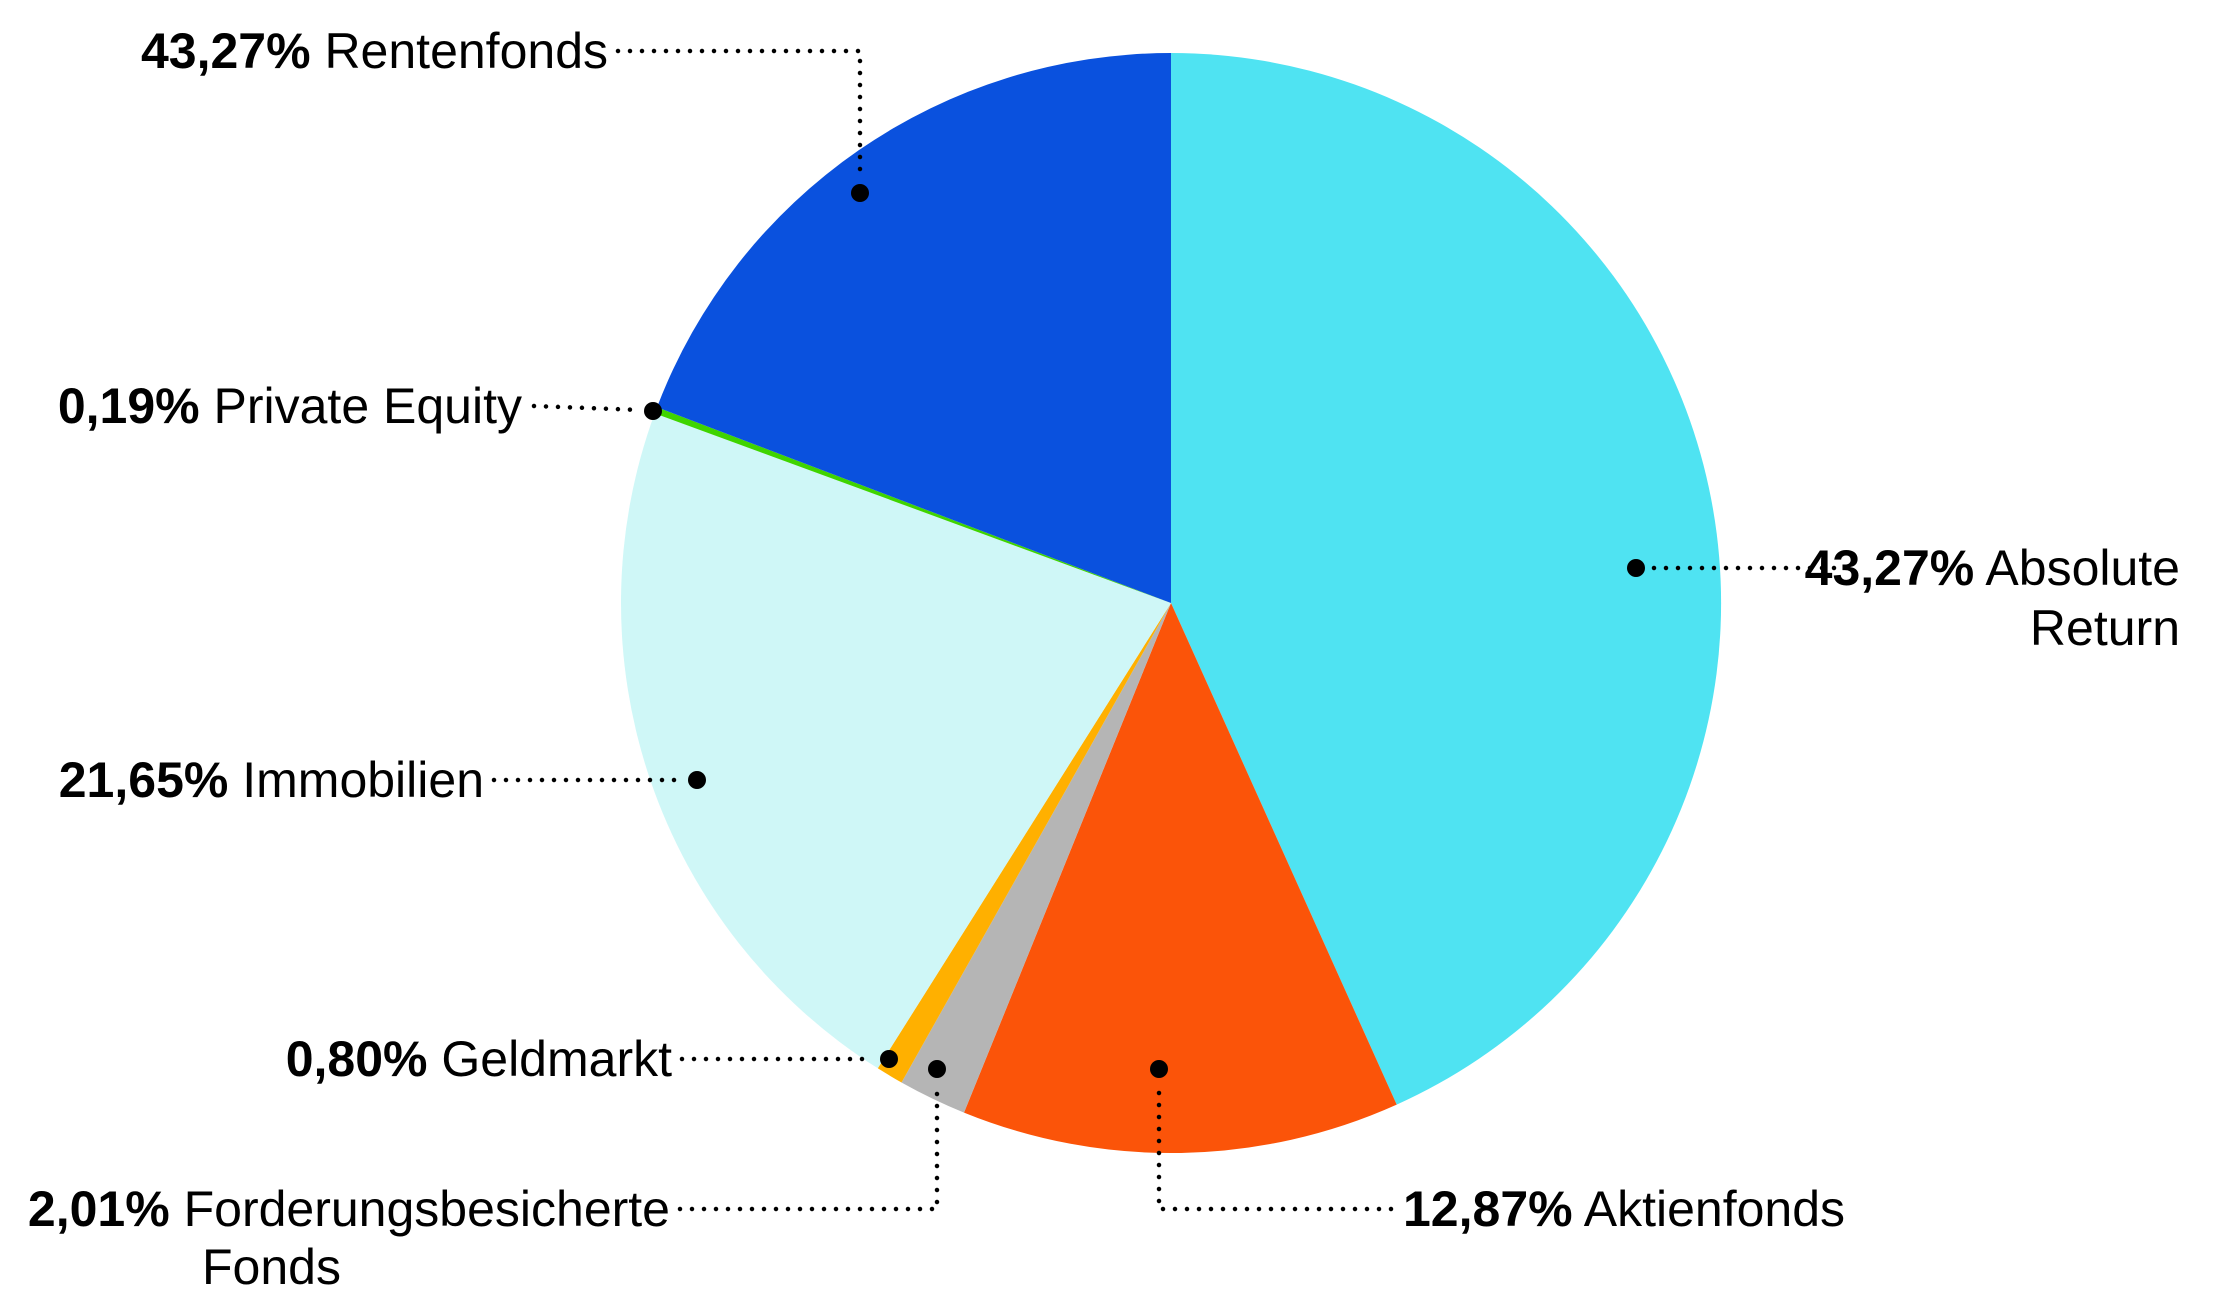 This screenshot has height=1292, width=2213. I want to click on anchor-dot-immobilien, so click(697, 780).